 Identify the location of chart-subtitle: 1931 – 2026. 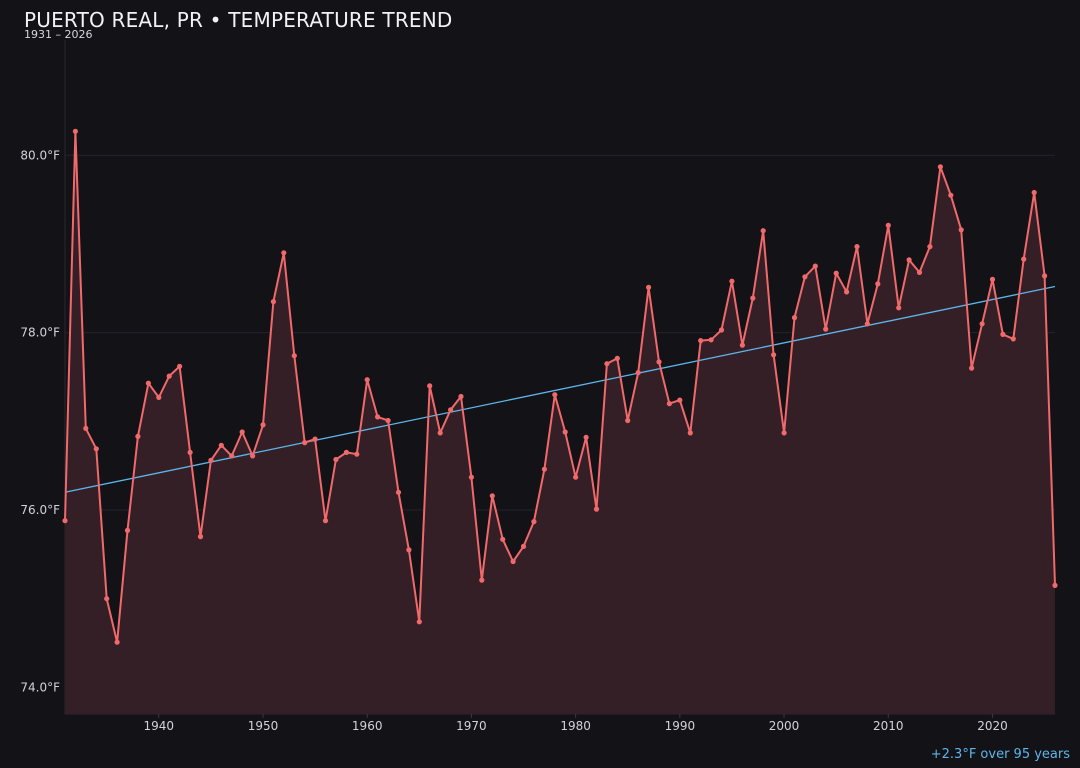
(58, 34).